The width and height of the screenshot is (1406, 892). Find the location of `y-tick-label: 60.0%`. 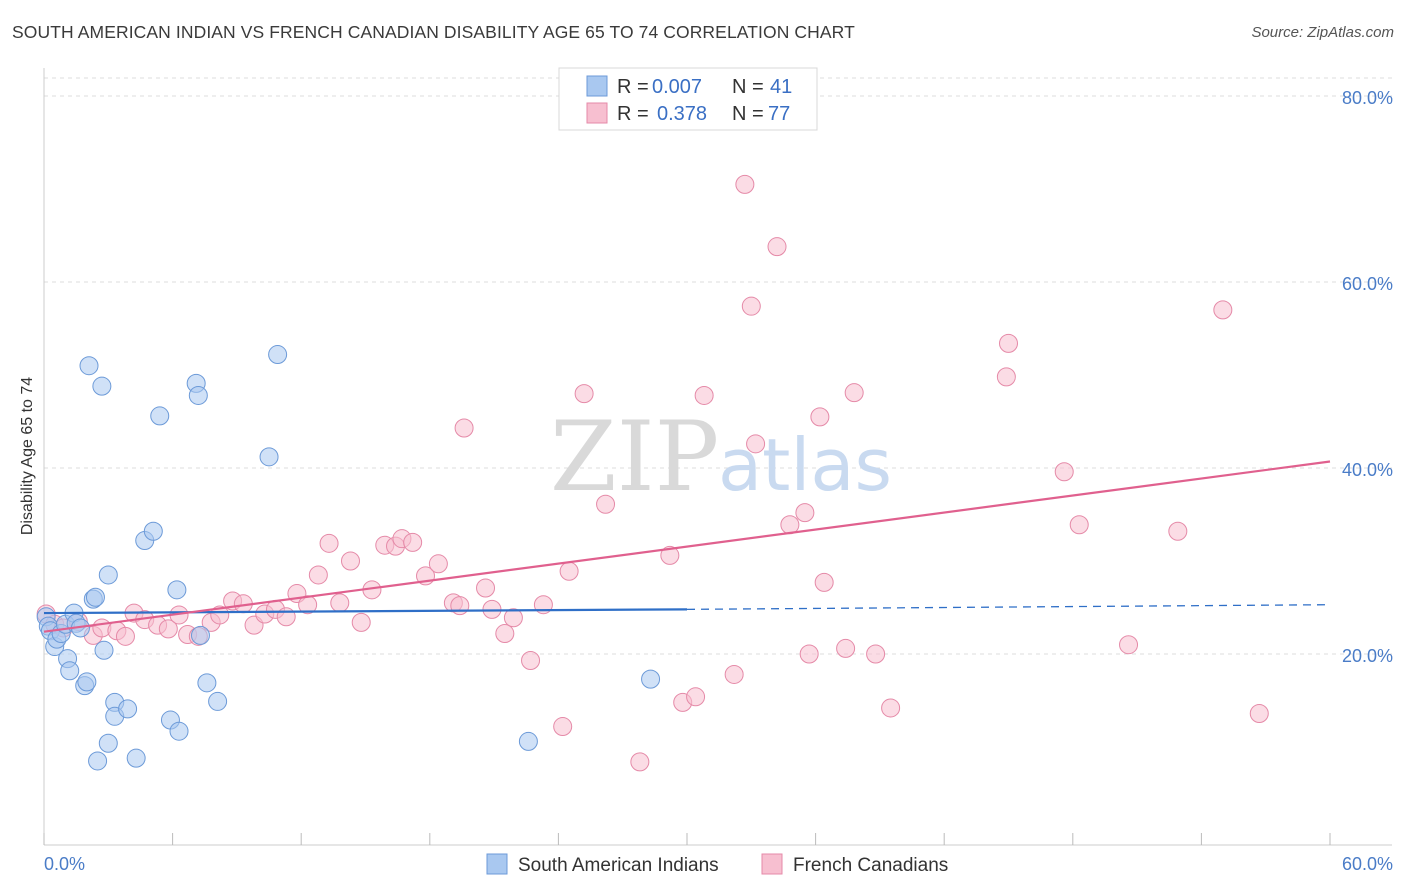

y-tick-label: 60.0% is located at coordinates (1367, 284).